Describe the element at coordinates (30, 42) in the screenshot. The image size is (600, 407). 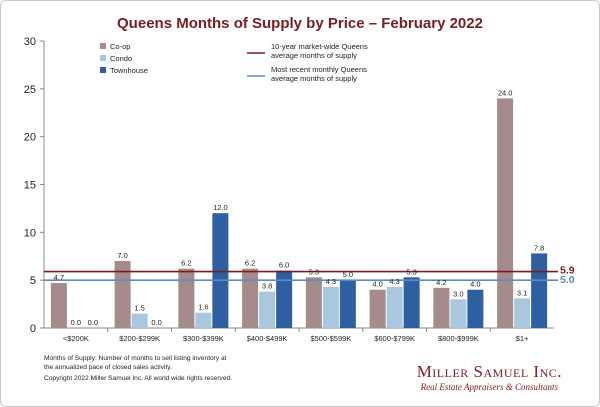
I see `y-tick-label: 30` at that location.